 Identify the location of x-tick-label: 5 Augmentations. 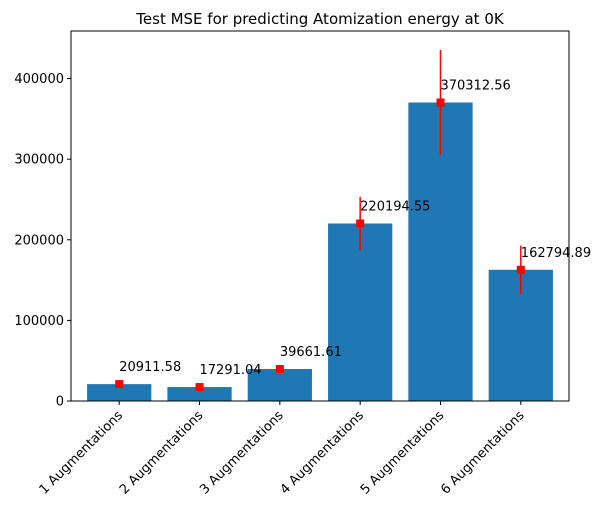
(403, 453).